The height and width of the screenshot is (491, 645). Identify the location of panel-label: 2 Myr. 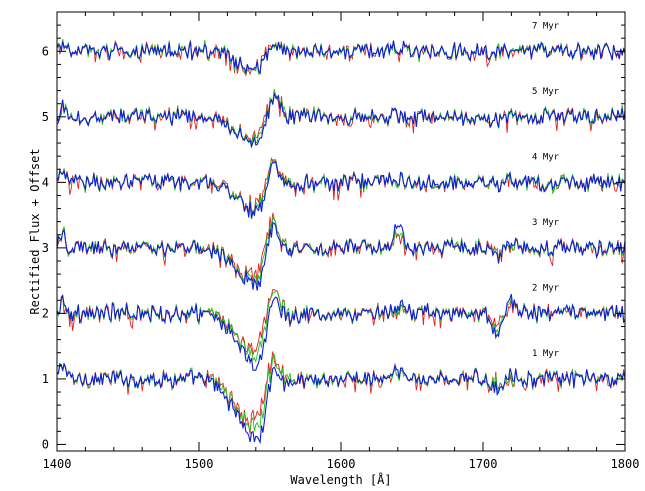
(546, 288).